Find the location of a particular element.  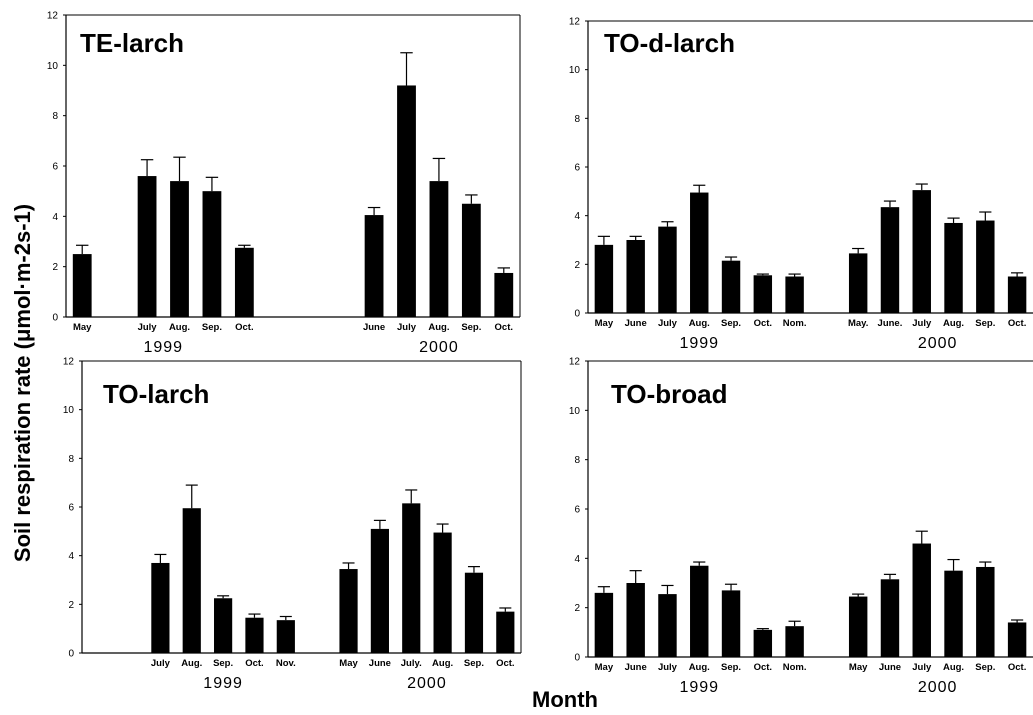

y-tick-label: 0 is located at coordinates (577, 658).